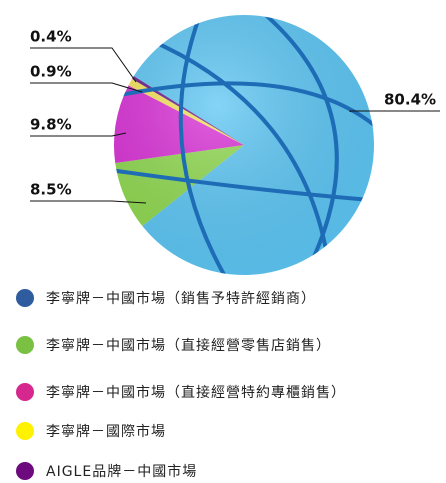  What do you see at coordinates (51, 190) in the screenshot?
I see `value-label: 8.5%` at bounding box center [51, 190].